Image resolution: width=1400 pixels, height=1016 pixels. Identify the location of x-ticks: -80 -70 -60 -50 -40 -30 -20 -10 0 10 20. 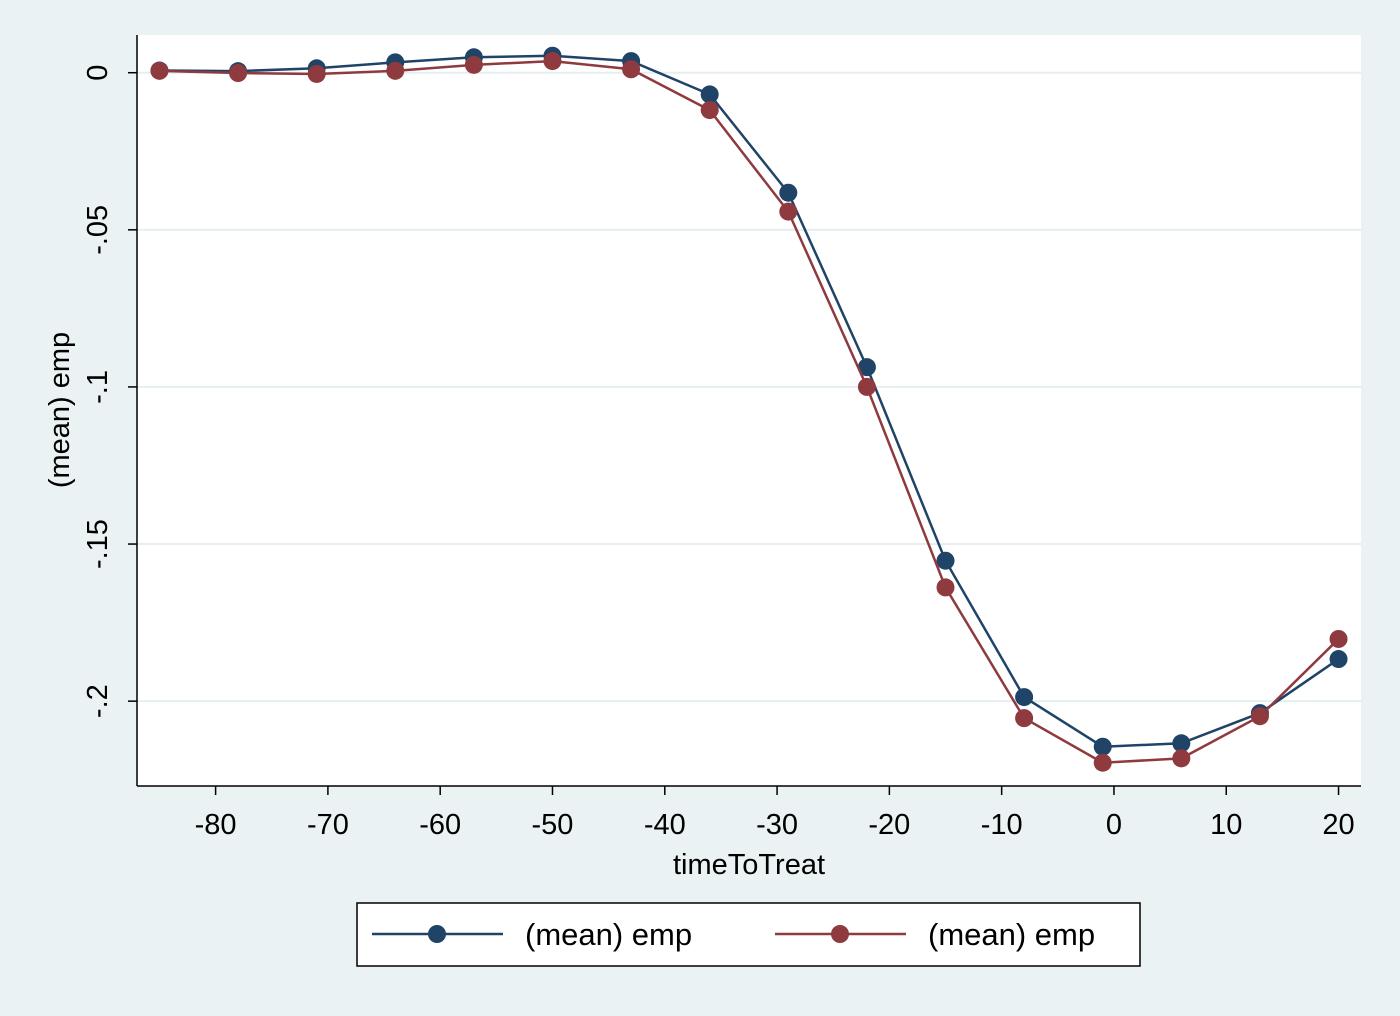
(775, 813).